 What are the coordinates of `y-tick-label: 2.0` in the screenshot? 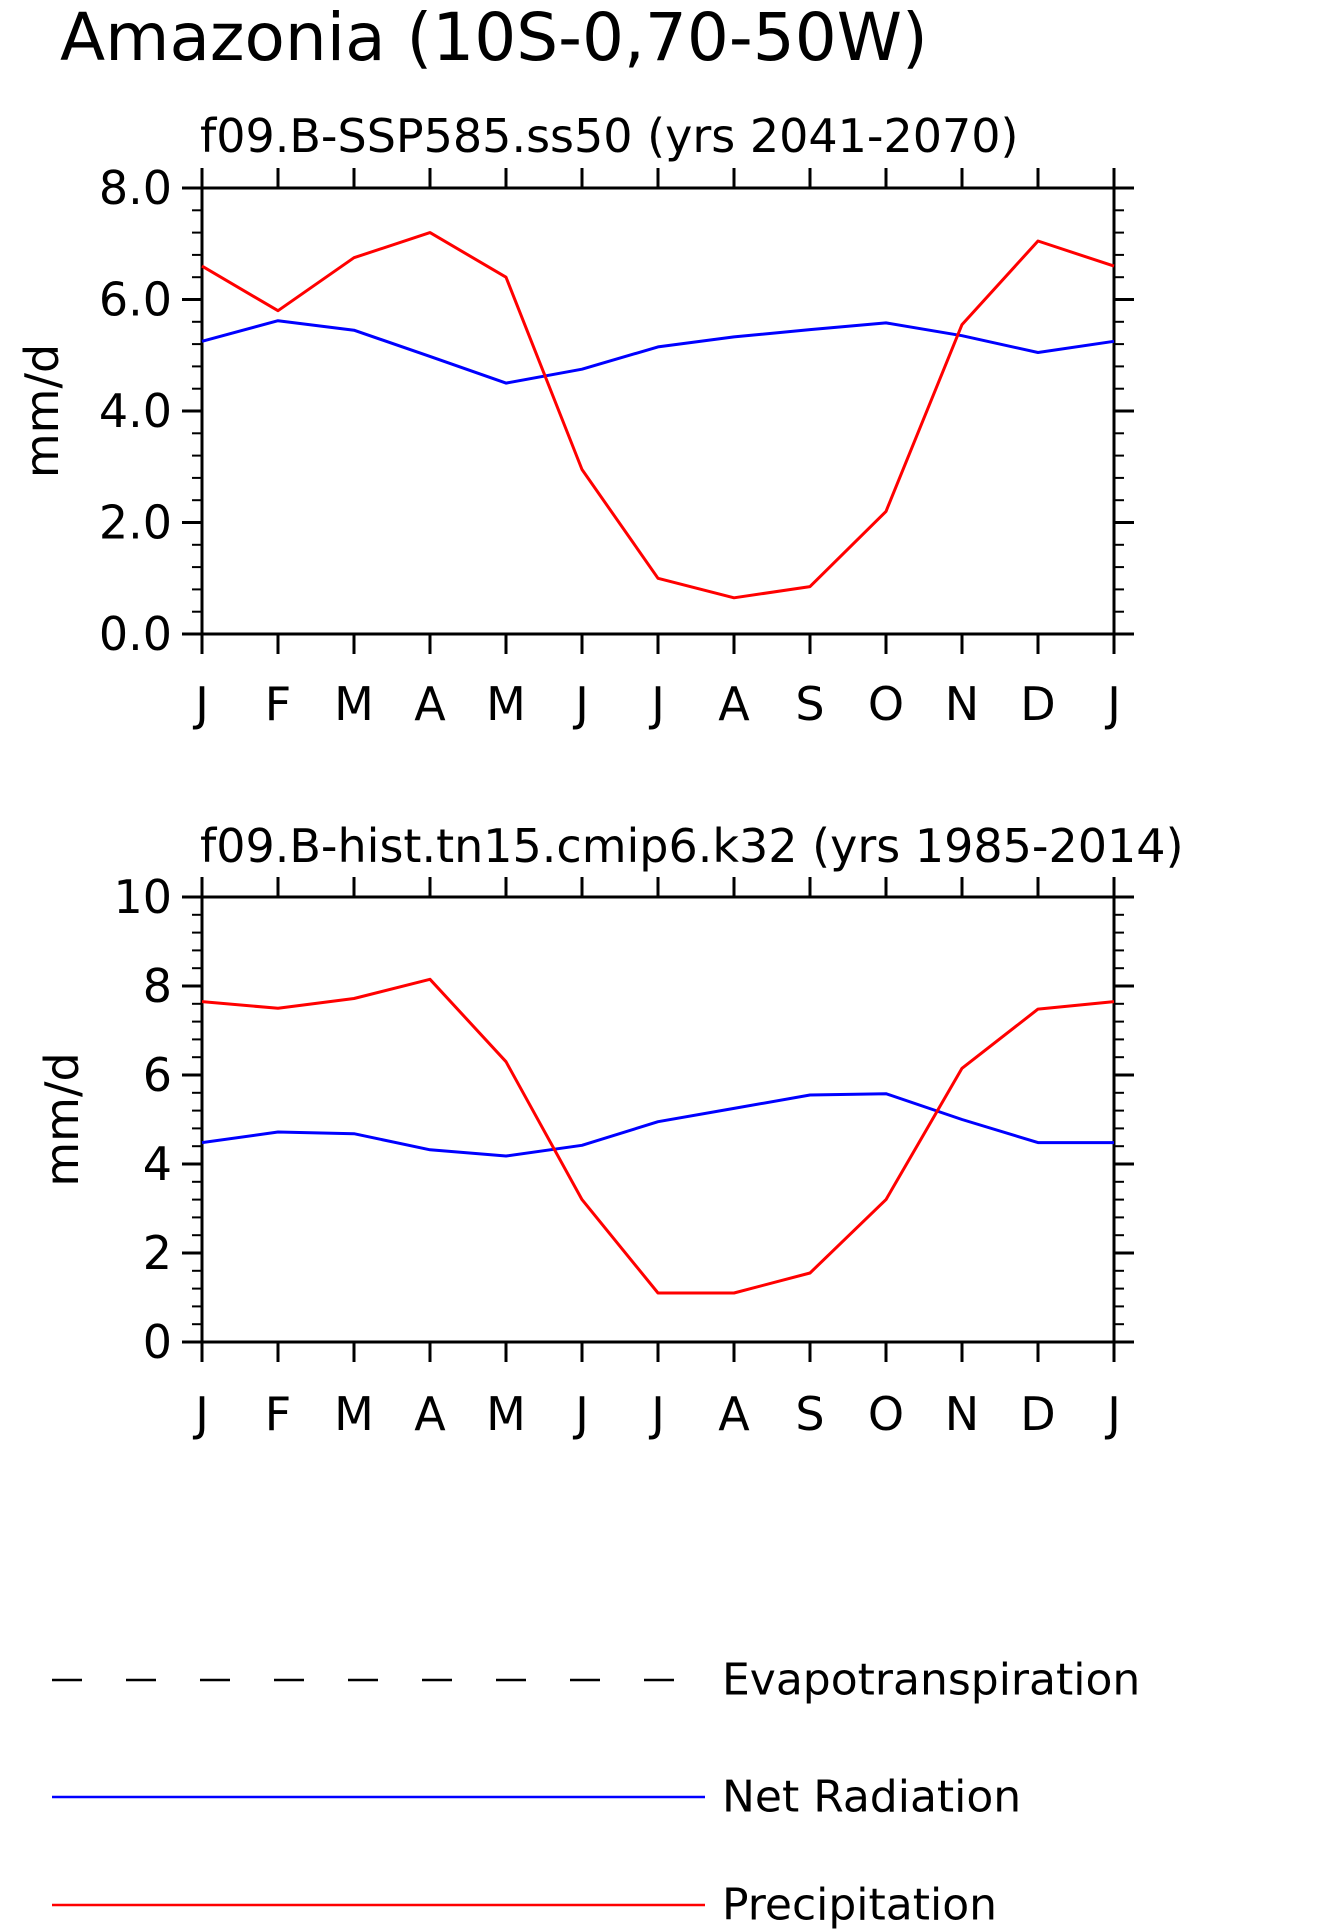 It's located at (135, 523).